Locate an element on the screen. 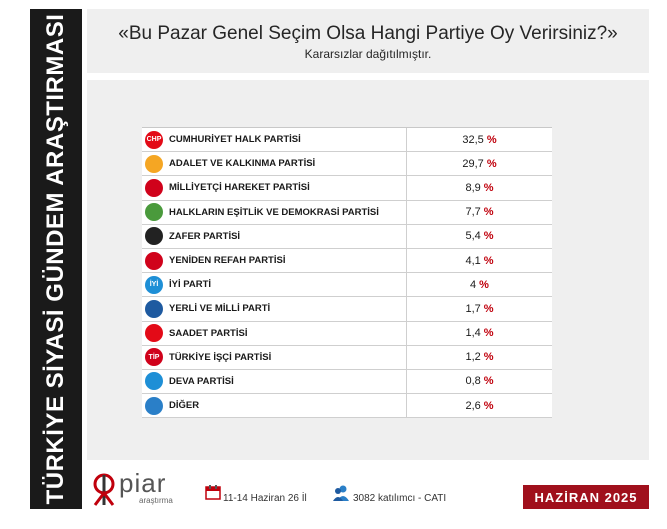 This screenshot has height=529, width=667. vote-share-cell: 8,9% is located at coordinates (479, 188).